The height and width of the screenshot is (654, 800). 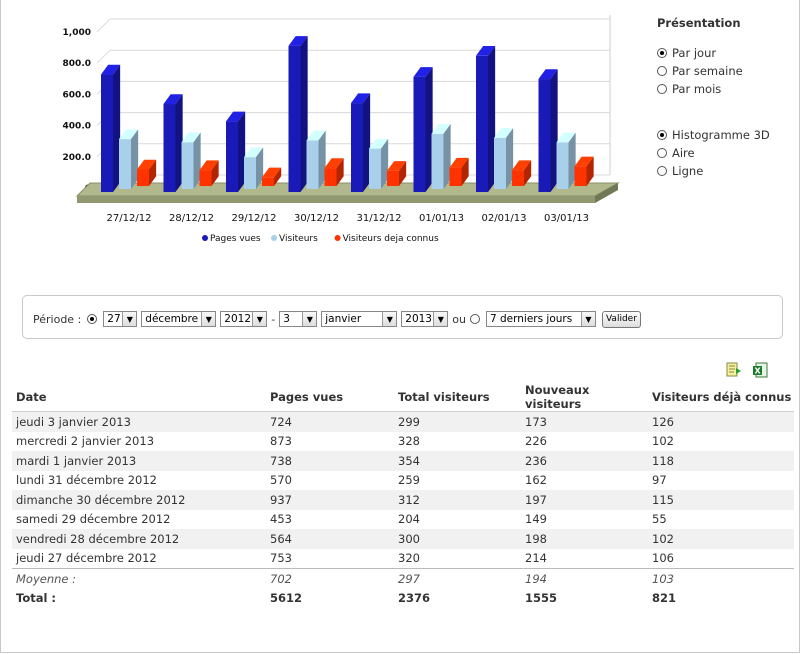 I want to click on chart-type-option-1: Aire, so click(x=727, y=153).